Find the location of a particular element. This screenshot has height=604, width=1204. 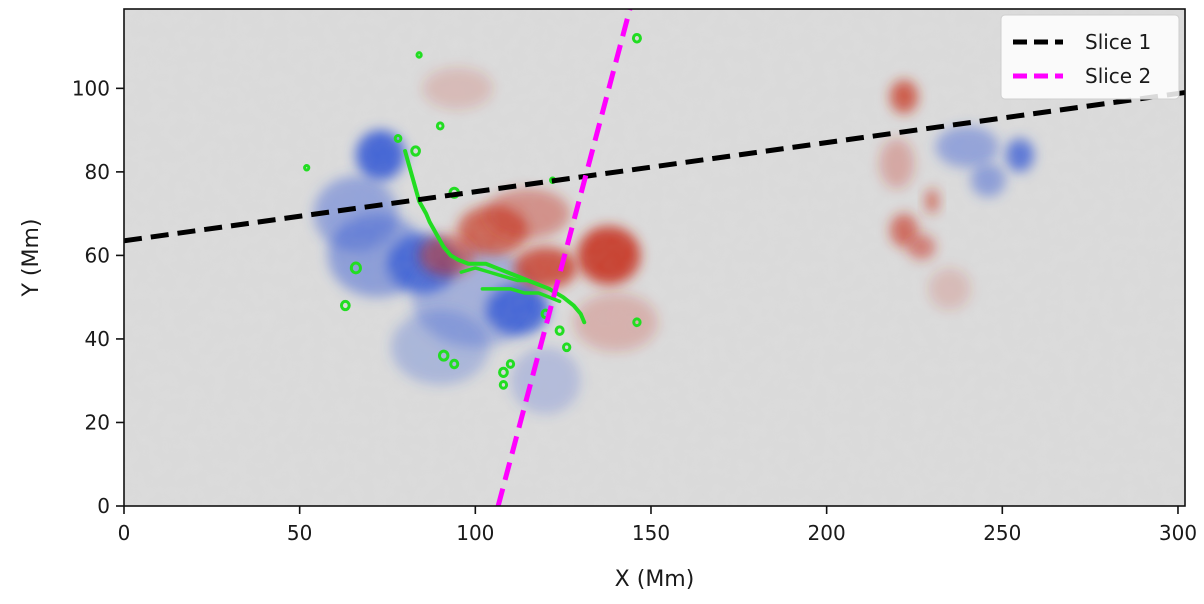

y-tick-label-80: 80 is located at coordinates (97, 172).